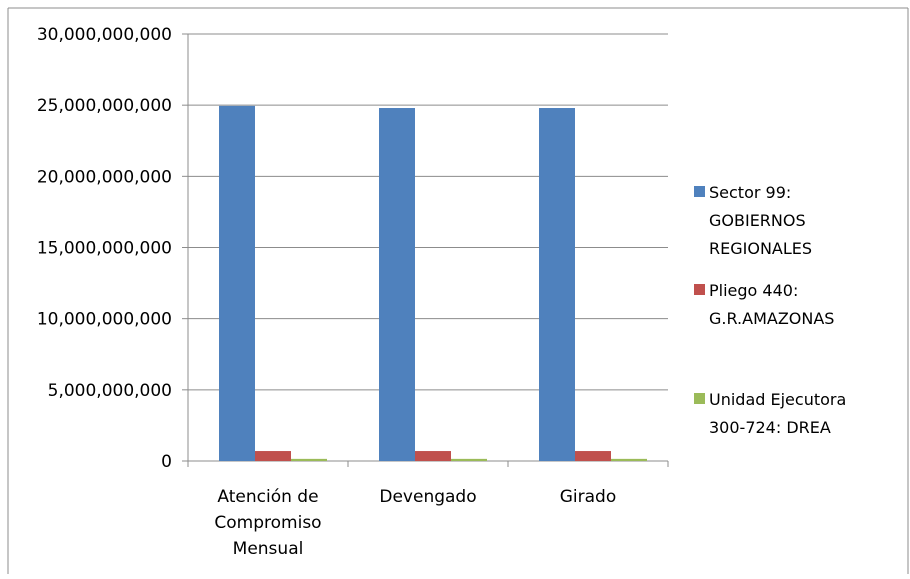 This screenshot has width=910, height=579. What do you see at coordinates (104, 320) in the screenshot?
I see `y-tick-label: 10,000,000,000` at bounding box center [104, 320].